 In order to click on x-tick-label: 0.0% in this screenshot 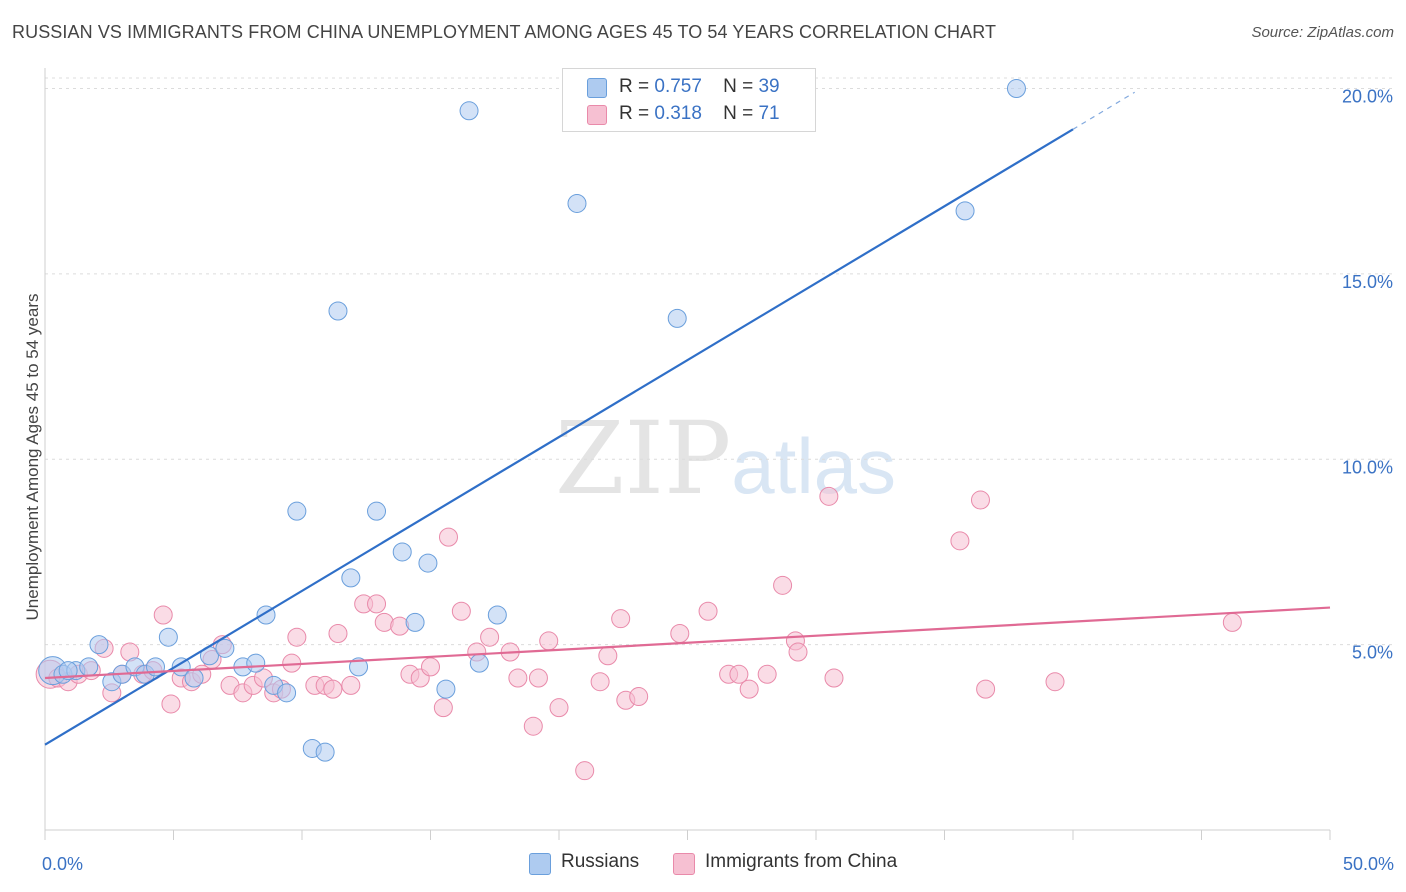, I will do `click(62, 864)`.